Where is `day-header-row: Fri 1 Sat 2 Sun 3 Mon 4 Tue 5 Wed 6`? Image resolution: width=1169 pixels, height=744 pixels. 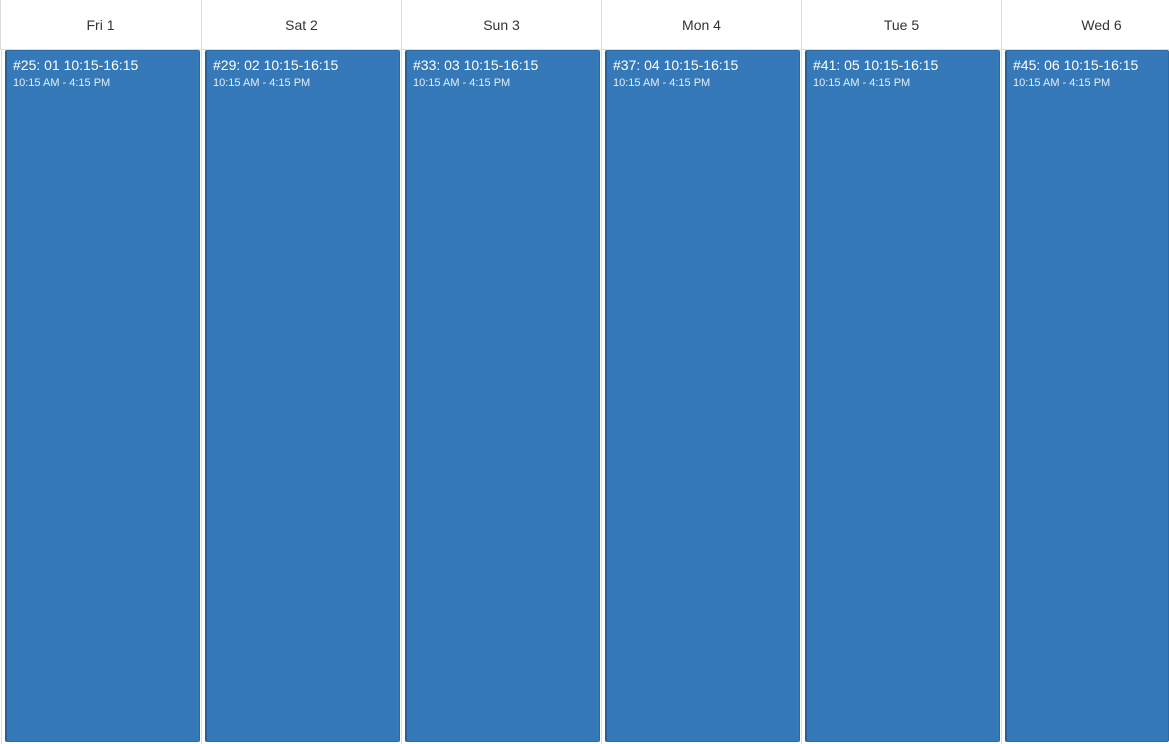
day-header-row: Fri 1 Sat 2 Sun 3 Mon 4 Tue 5 Wed 6 is located at coordinates (584, 25).